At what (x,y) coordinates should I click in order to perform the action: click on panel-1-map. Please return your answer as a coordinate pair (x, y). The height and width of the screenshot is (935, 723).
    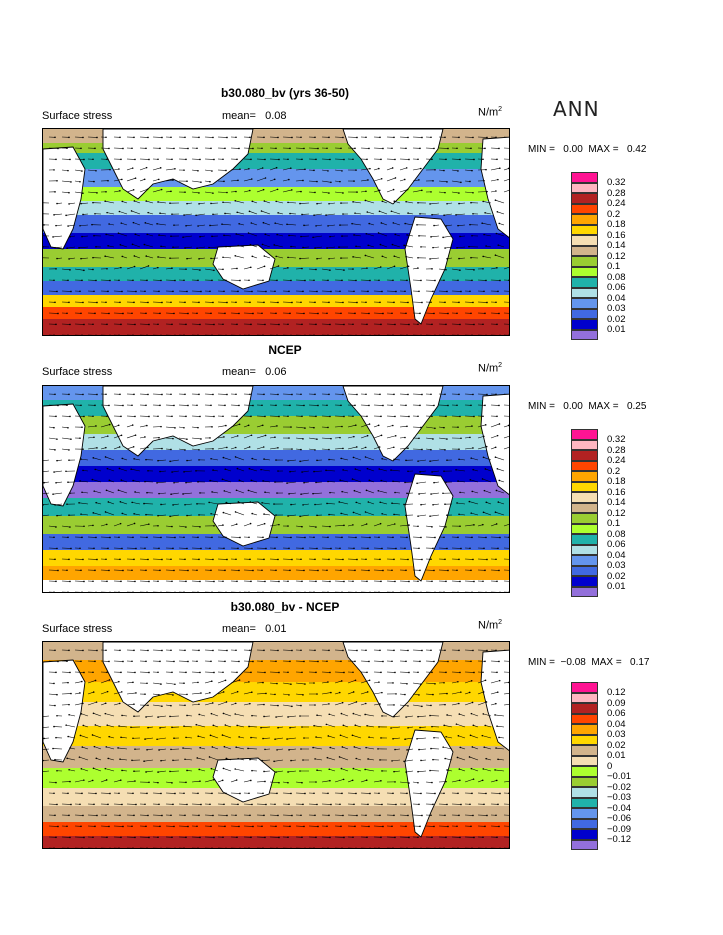
    Looking at the image, I should click on (276, 232).